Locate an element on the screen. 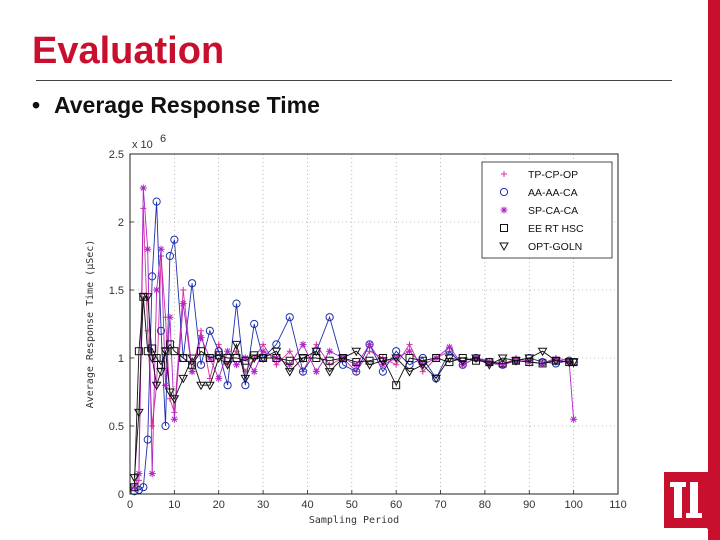 The width and height of the screenshot is (720, 540). y-tick-label: 1 is located at coordinates (121, 359).